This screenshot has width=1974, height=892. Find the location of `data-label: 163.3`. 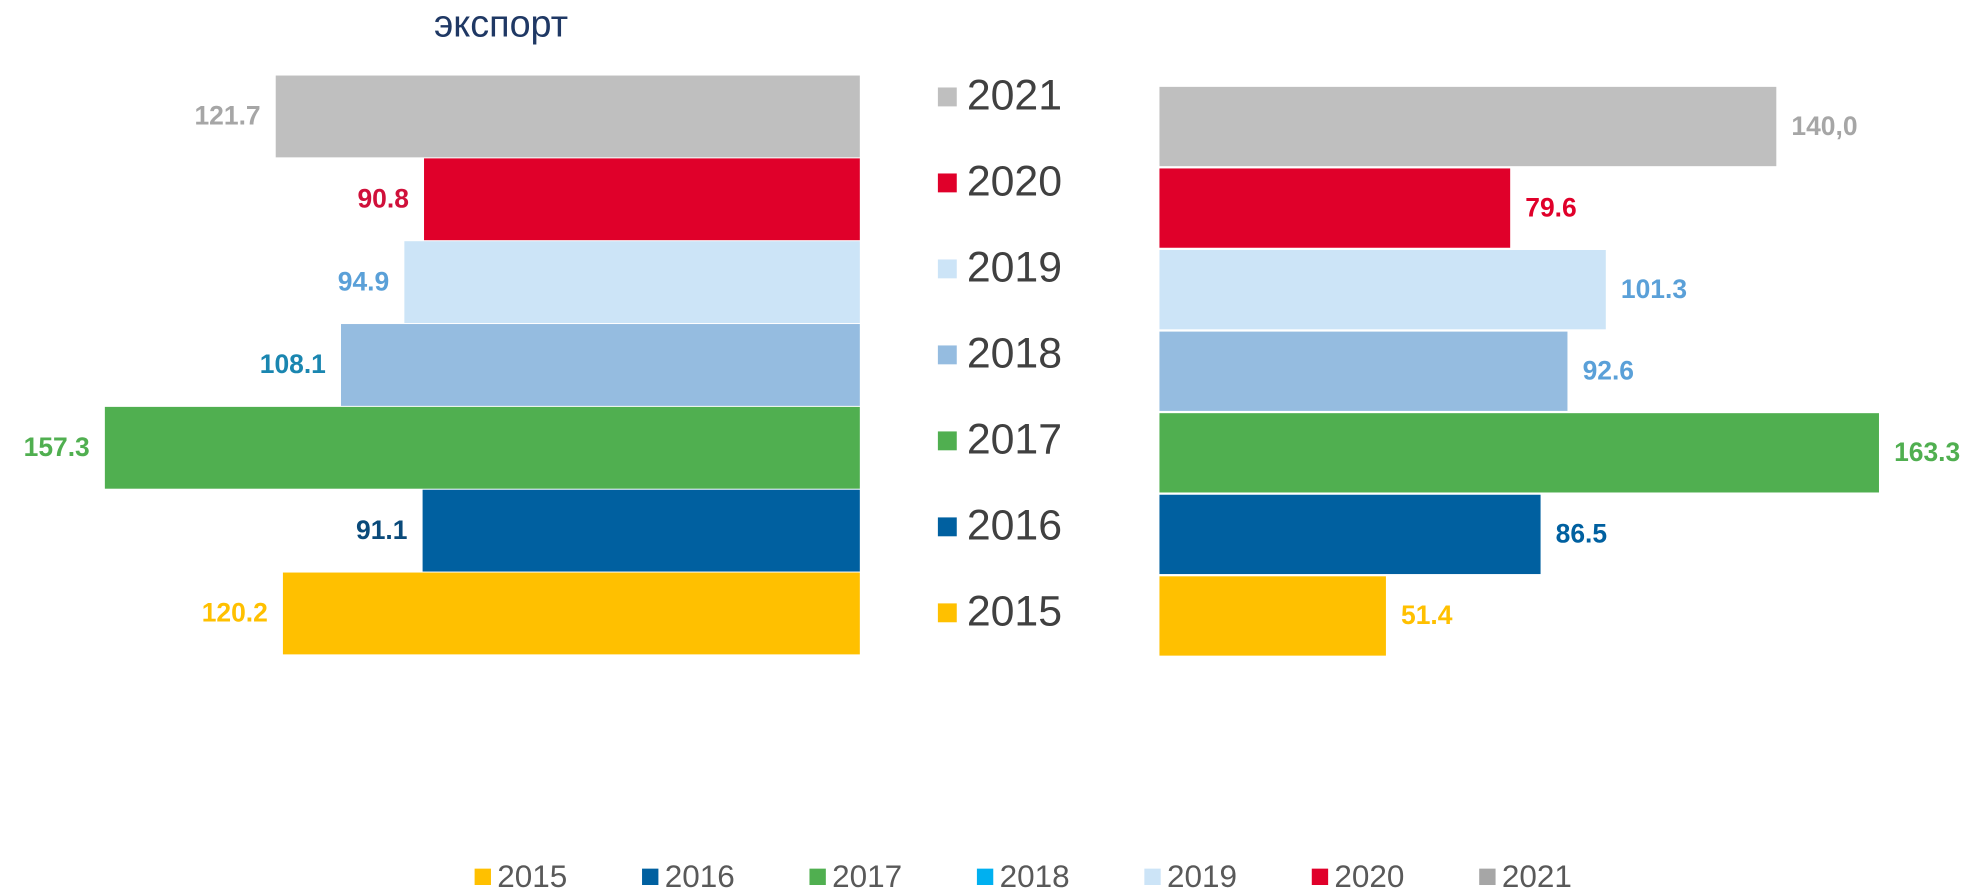

data-label: 163.3 is located at coordinates (1927, 452).